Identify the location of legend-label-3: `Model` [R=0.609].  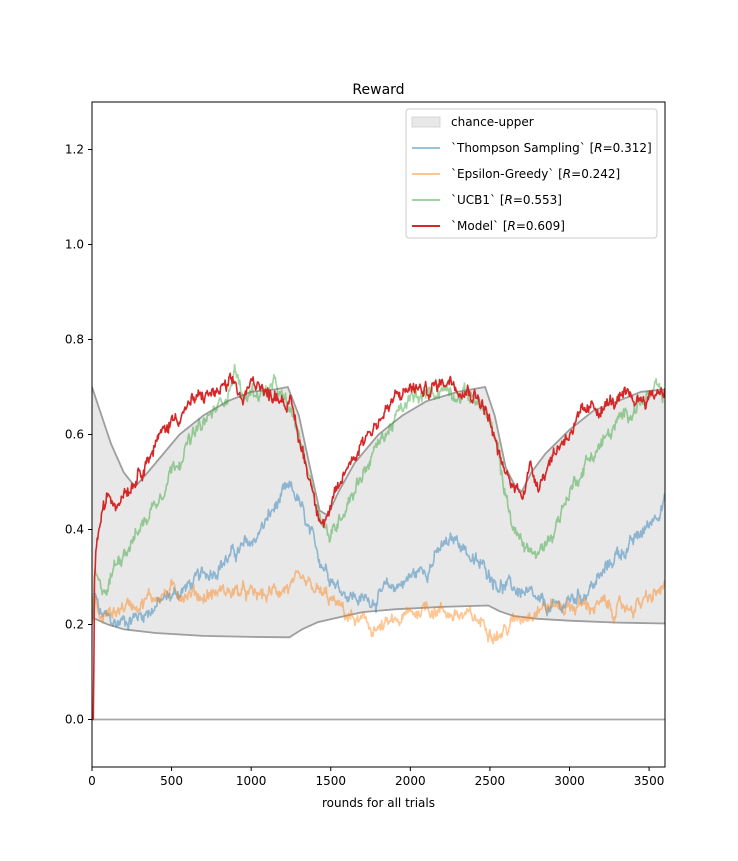
(508, 226).